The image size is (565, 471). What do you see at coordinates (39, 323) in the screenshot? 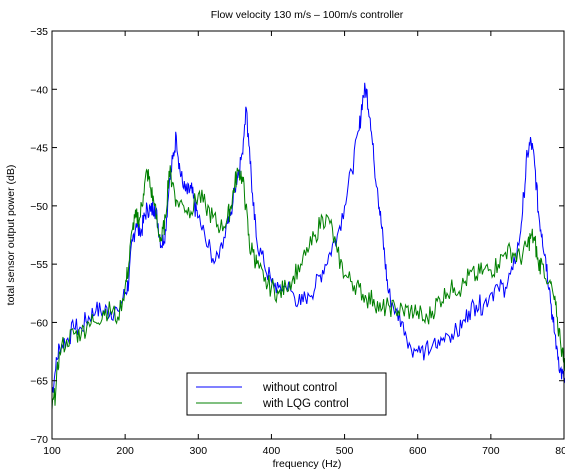
I see `y-tick-label: −60` at bounding box center [39, 323].